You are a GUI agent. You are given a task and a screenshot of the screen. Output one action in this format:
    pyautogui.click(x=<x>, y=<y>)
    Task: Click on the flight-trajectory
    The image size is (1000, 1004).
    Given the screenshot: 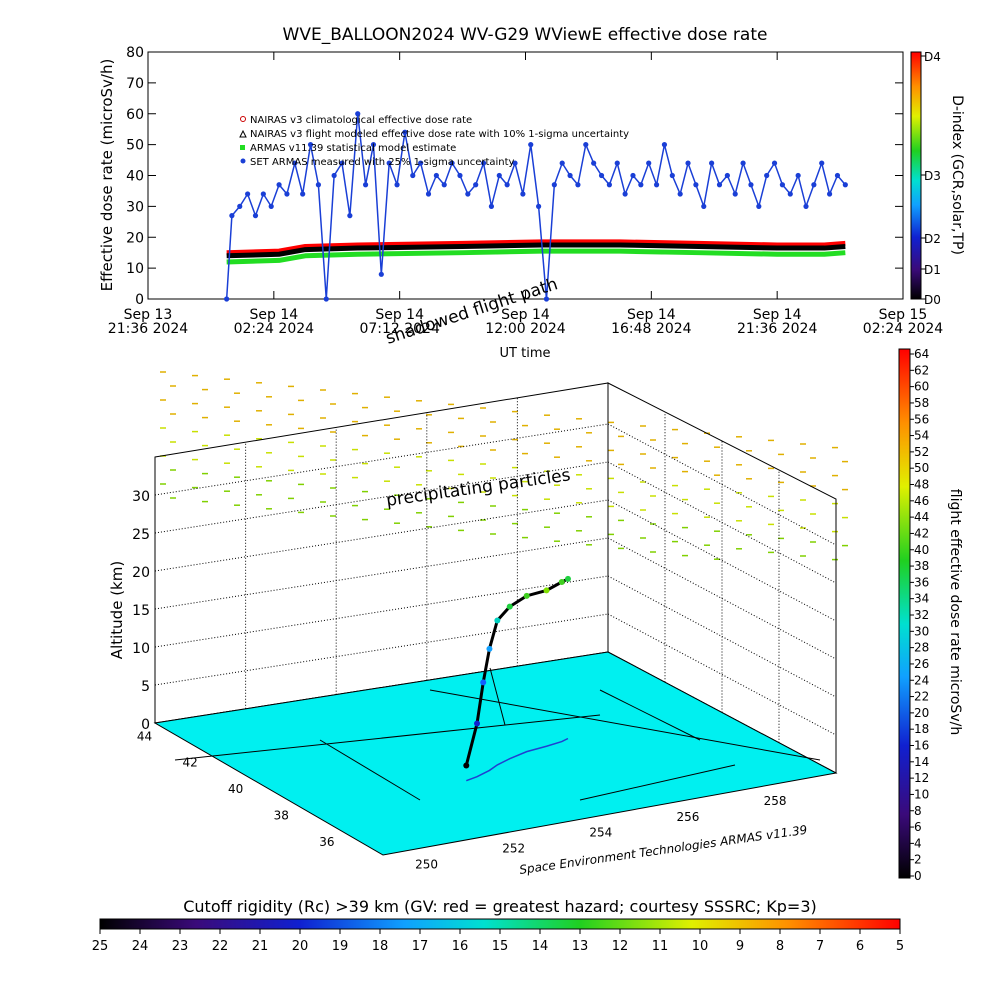 What is the action you would take?
    pyautogui.click(x=517, y=678)
    